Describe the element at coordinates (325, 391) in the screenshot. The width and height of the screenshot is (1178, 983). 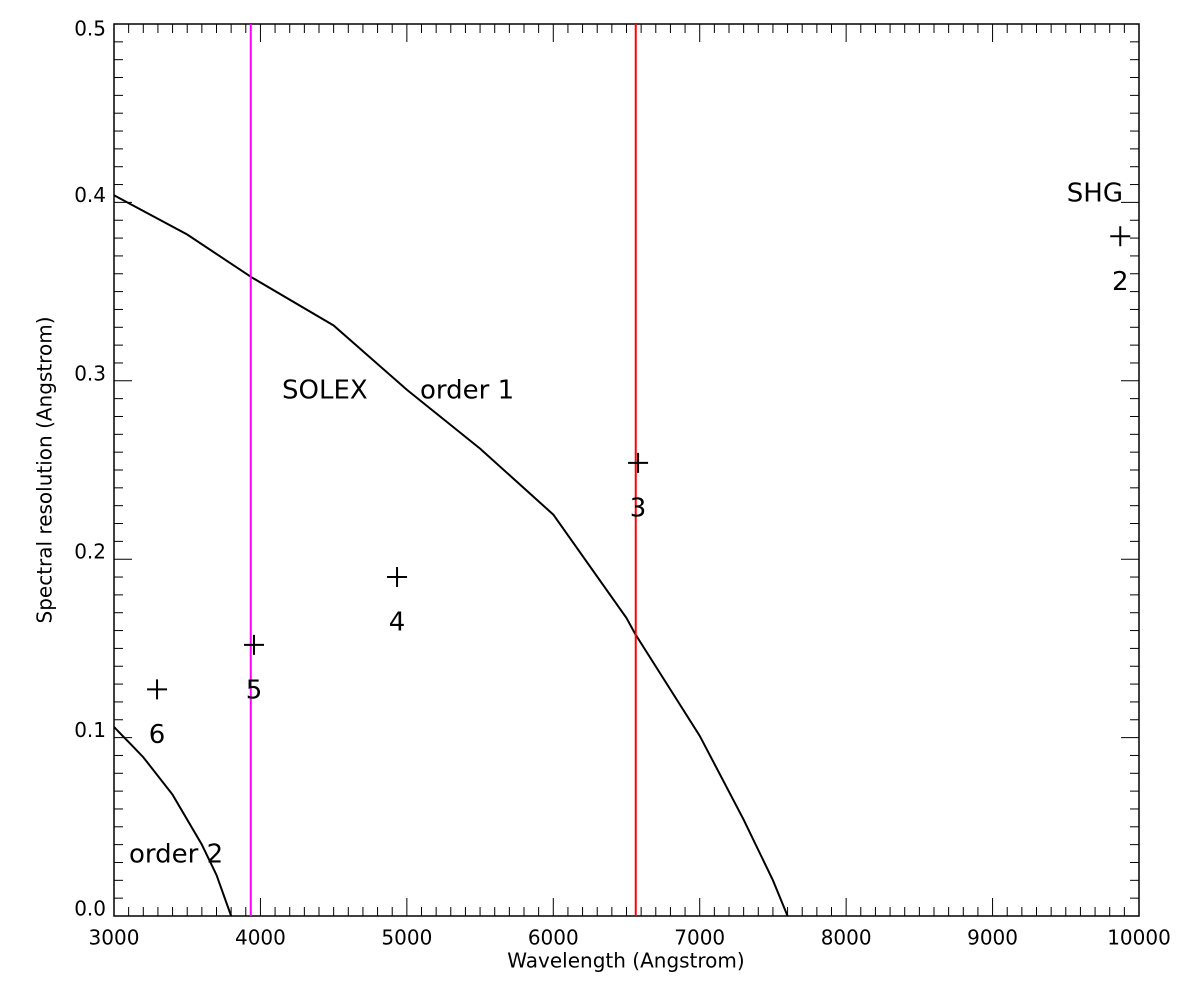
I see `annotation: SOLEX` at that location.